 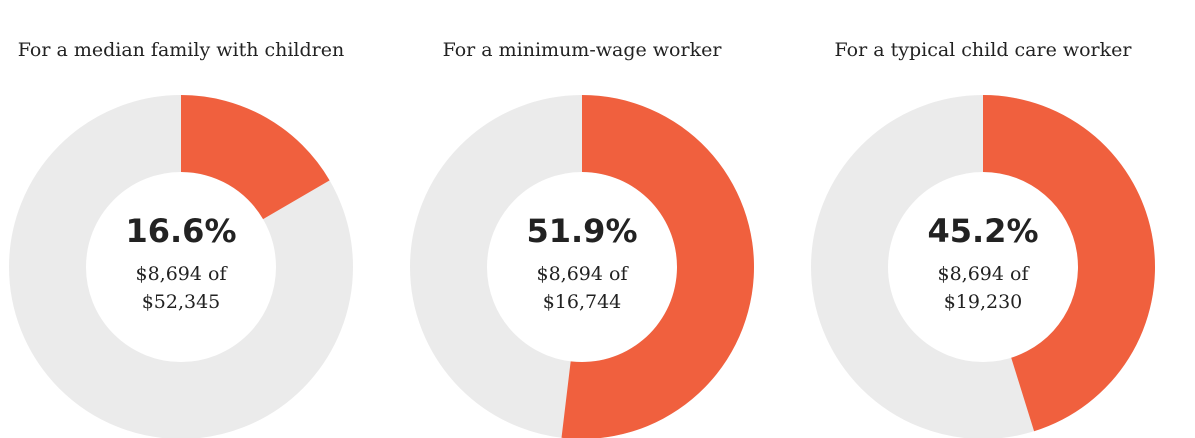 I want to click on chart-title: For a typical child care worker, so click(x=983, y=50).